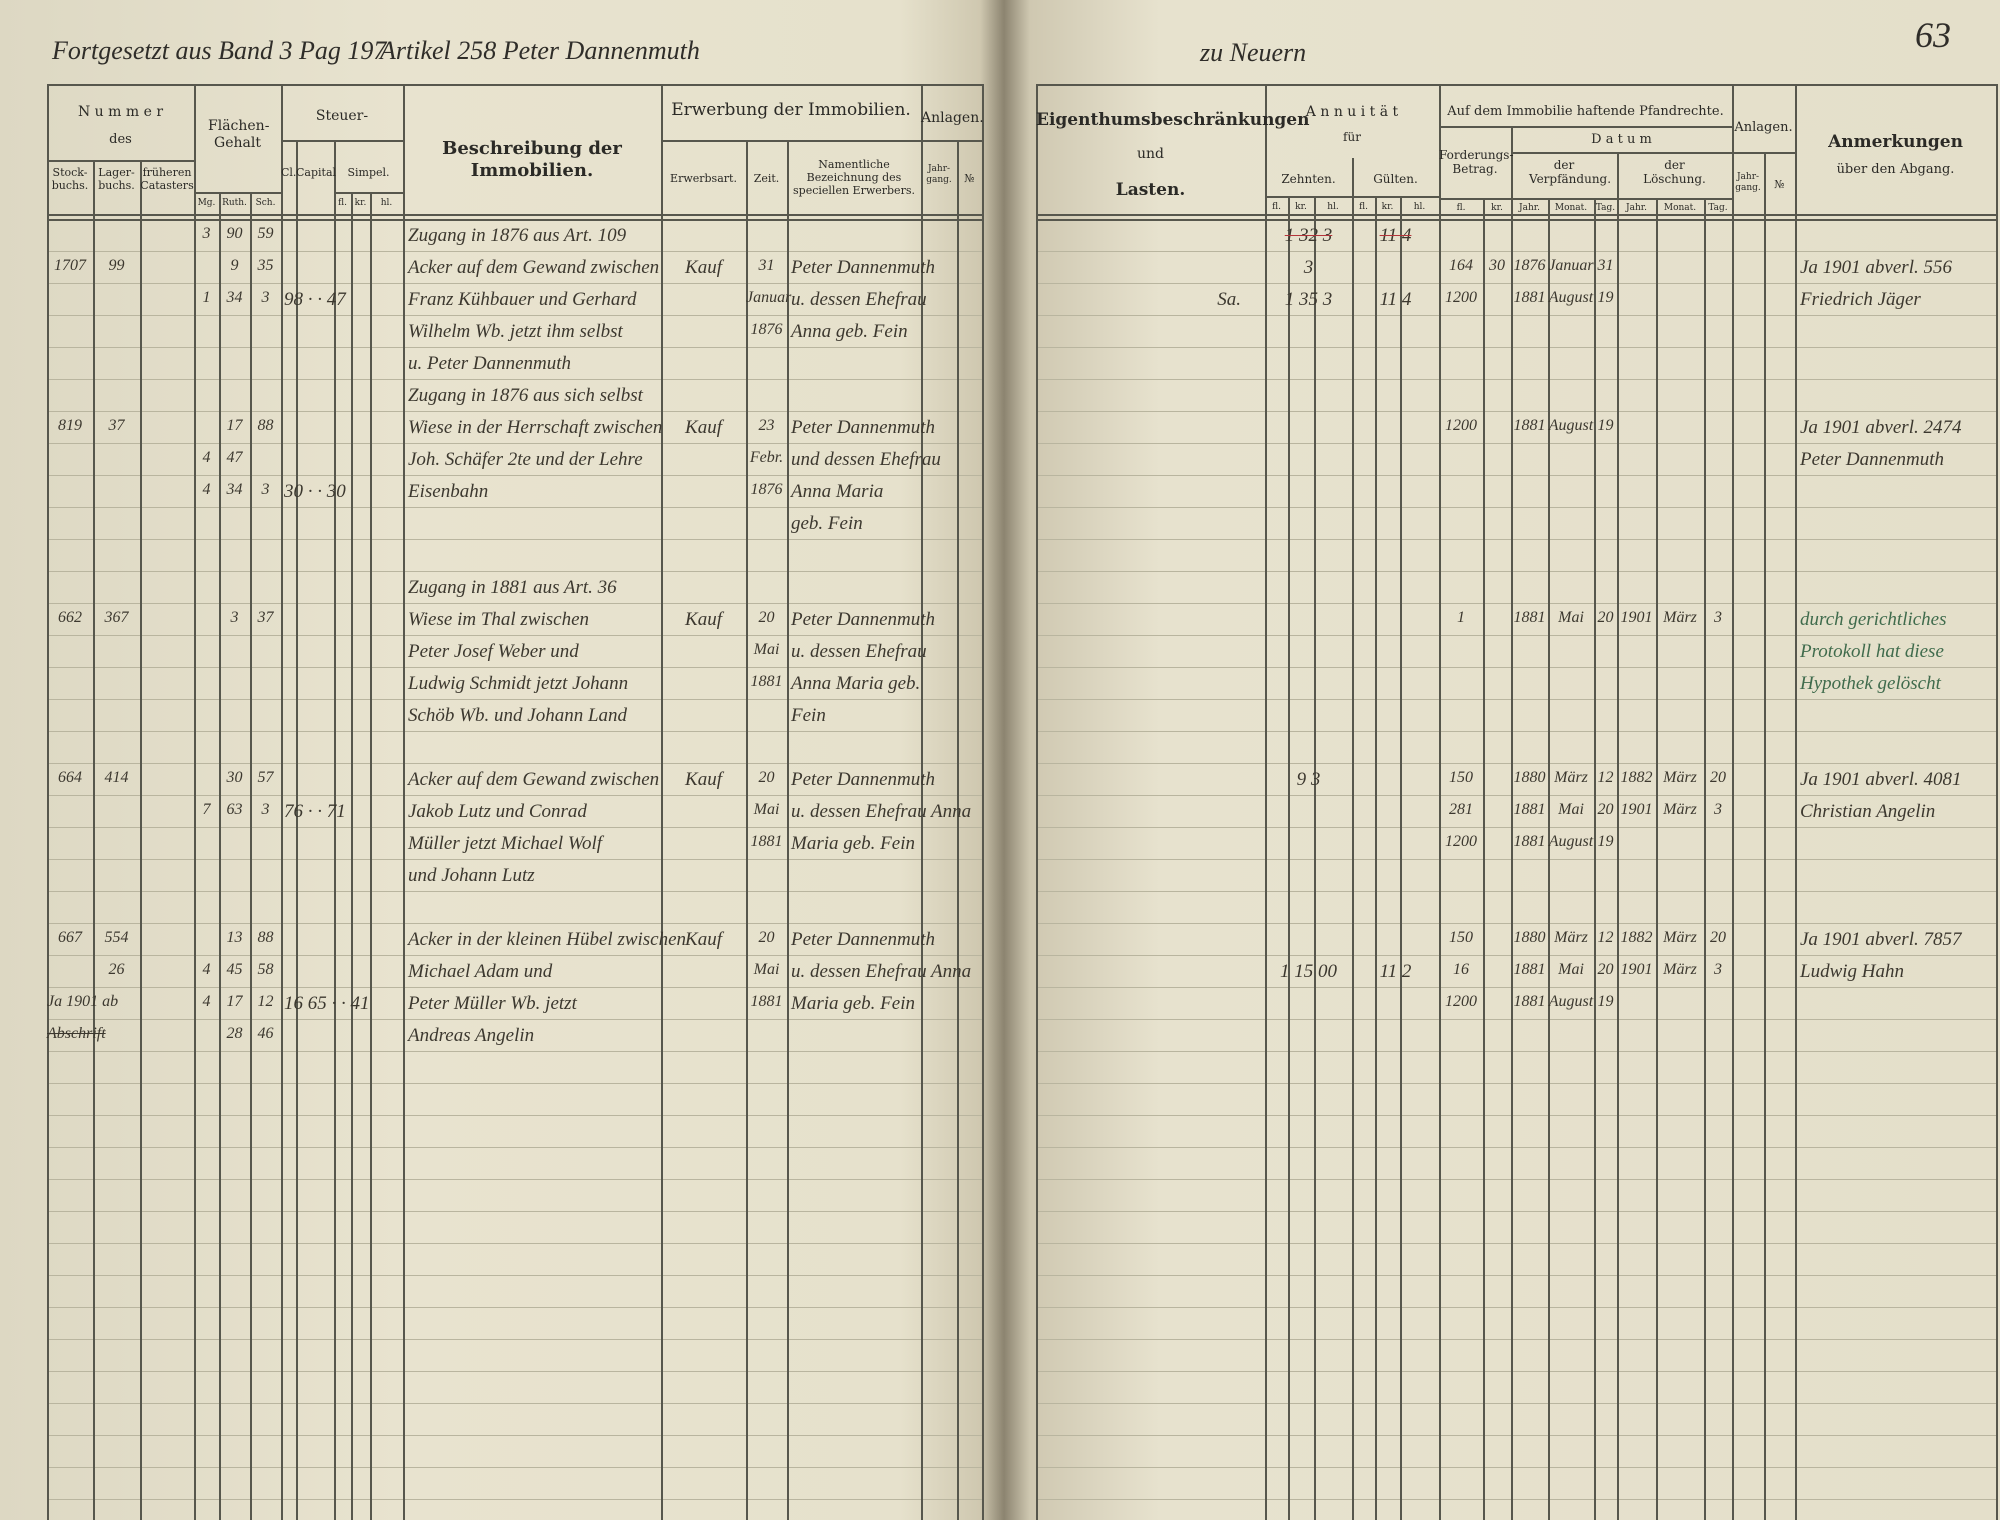 Image resolution: width=2000 pixels, height=1520 pixels. Describe the element at coordinates (234, 809) in the screenshot. I see `handwritten-entry: 63` at that location.